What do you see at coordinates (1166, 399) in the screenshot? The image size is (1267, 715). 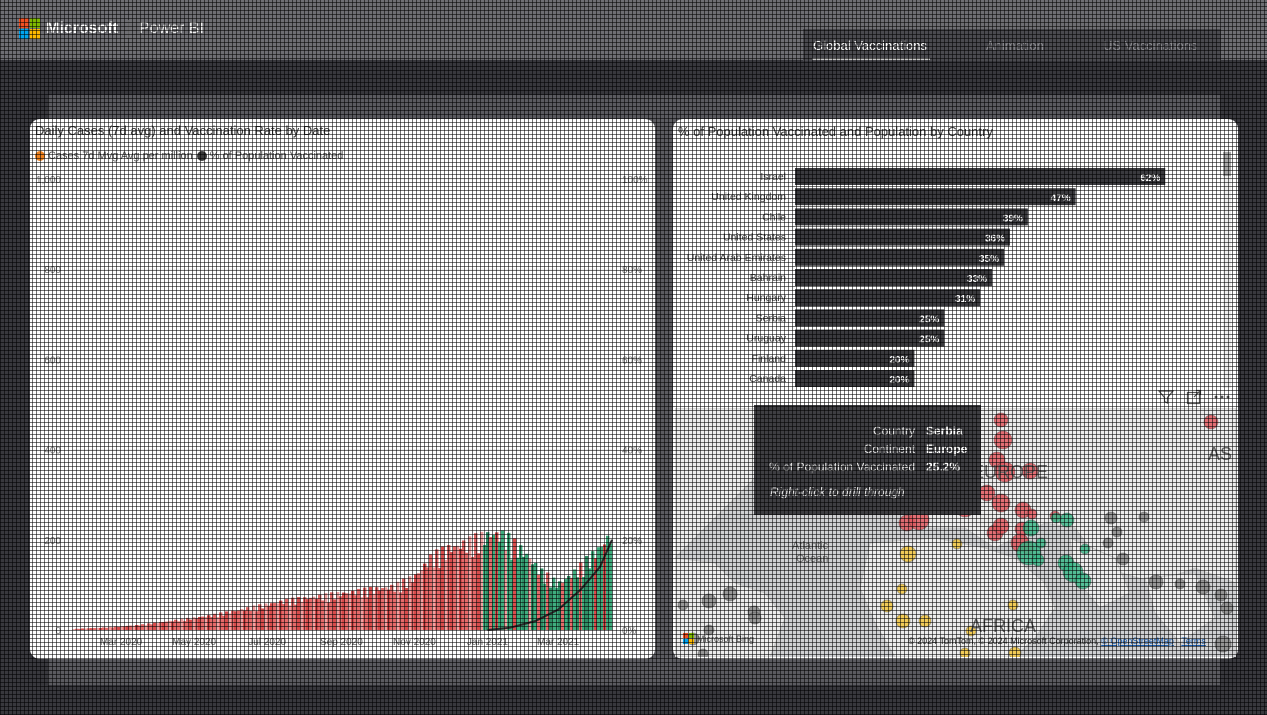 I see `filter-icon` at bounding box center [1166, 399].